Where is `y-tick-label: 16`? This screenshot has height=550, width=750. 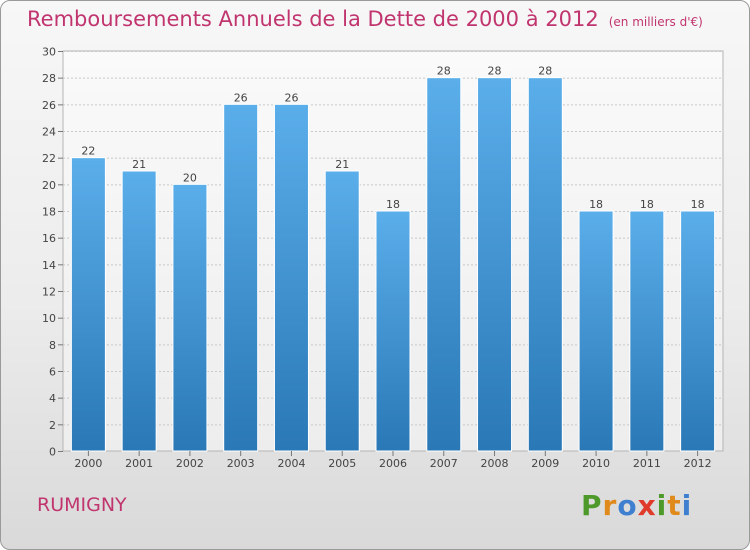
y-tick-label: 16 is located at coordinates (49, 238).